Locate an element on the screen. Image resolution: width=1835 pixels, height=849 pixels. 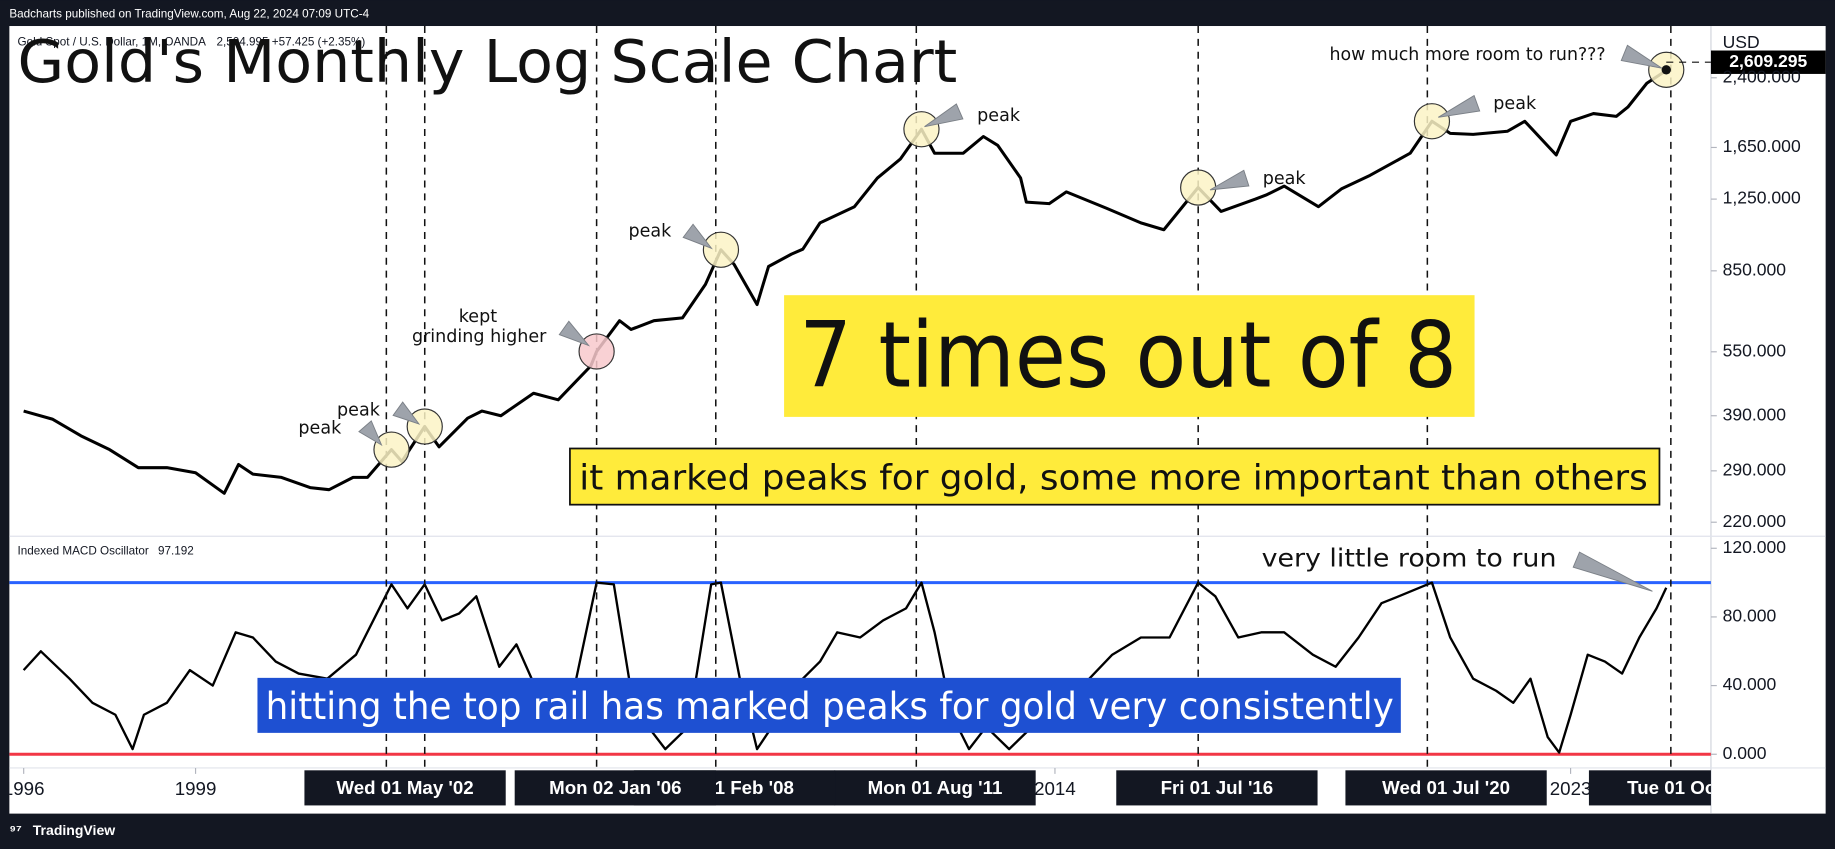
price-label-box is located at coordinates (1768, 62).